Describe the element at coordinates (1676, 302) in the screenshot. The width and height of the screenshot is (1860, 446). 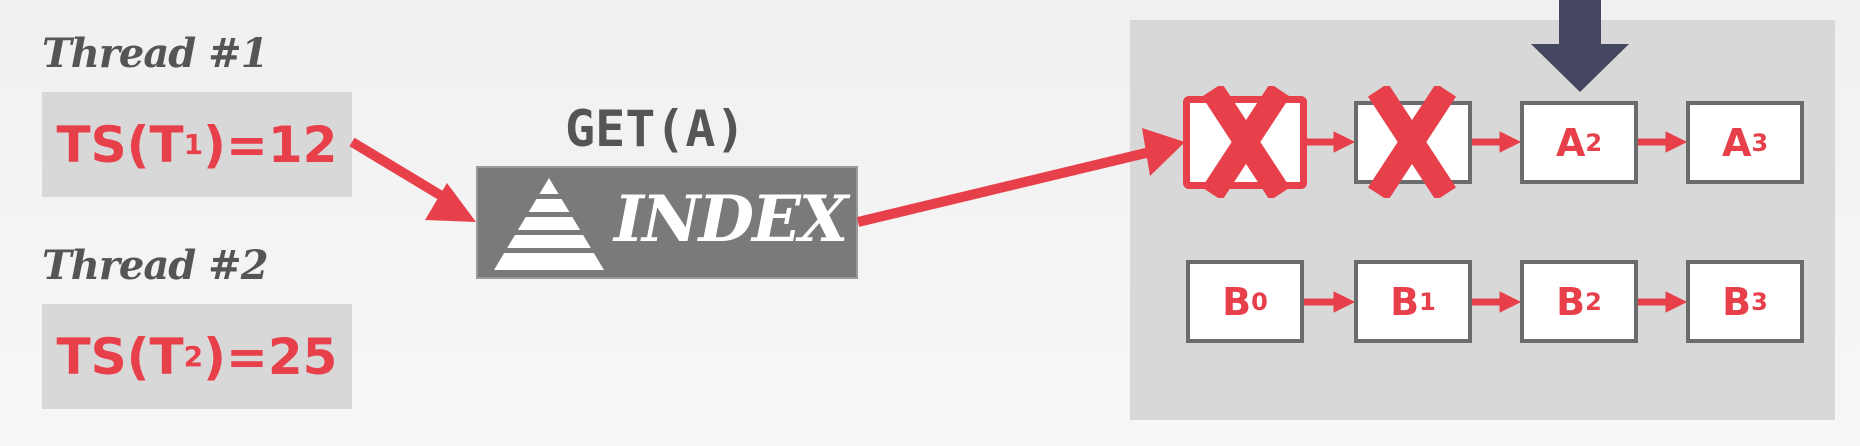
I see `arrow-b2-b3-head` at that location.